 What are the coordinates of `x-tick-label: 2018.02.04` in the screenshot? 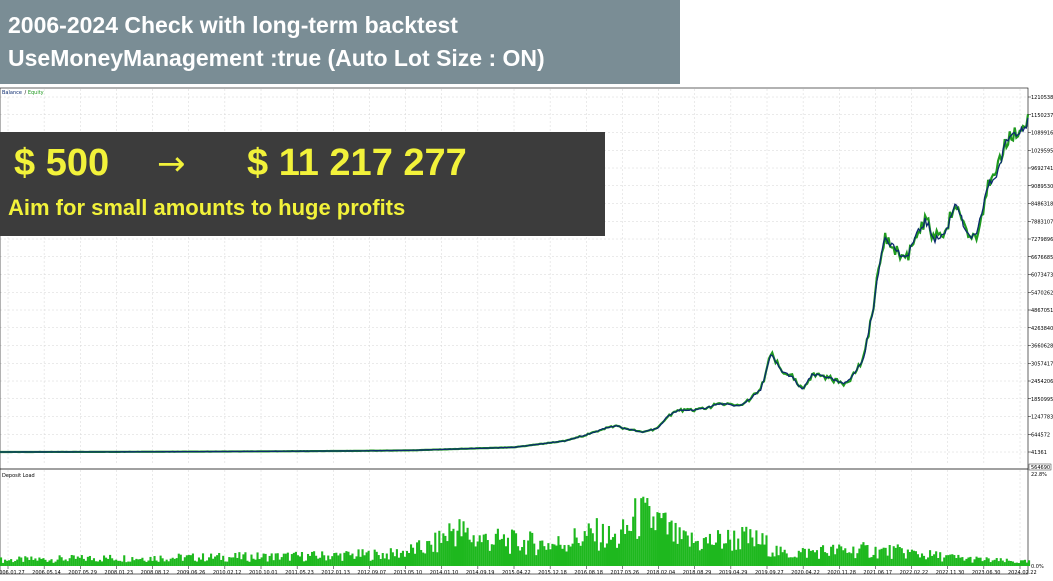 It's located at (661, 573).